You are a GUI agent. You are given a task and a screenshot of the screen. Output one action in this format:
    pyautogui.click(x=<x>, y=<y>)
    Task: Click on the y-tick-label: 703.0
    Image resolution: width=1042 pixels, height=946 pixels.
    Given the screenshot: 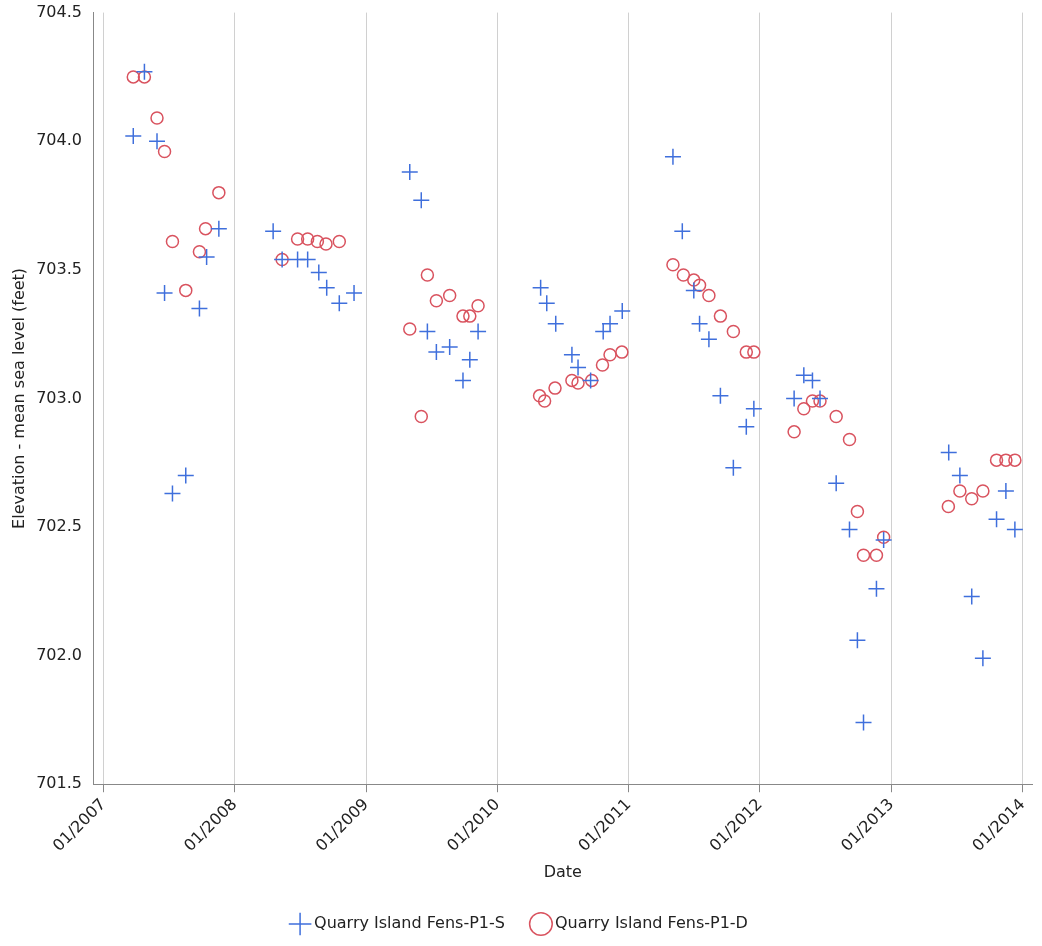 What is the action you would take?
    pyautogui.click(x=59, y=397)
    